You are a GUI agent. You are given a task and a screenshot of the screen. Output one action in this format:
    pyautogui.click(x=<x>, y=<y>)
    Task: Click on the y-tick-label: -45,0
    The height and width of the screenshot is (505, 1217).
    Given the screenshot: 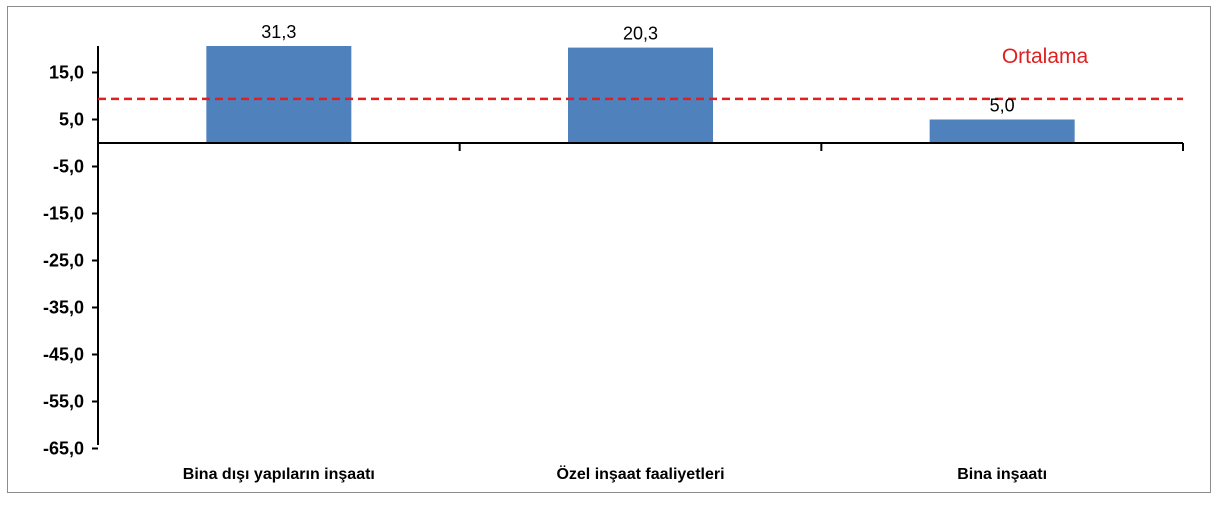 What is the action you would take?
    pyautogui.click(x=63, y=355)
    